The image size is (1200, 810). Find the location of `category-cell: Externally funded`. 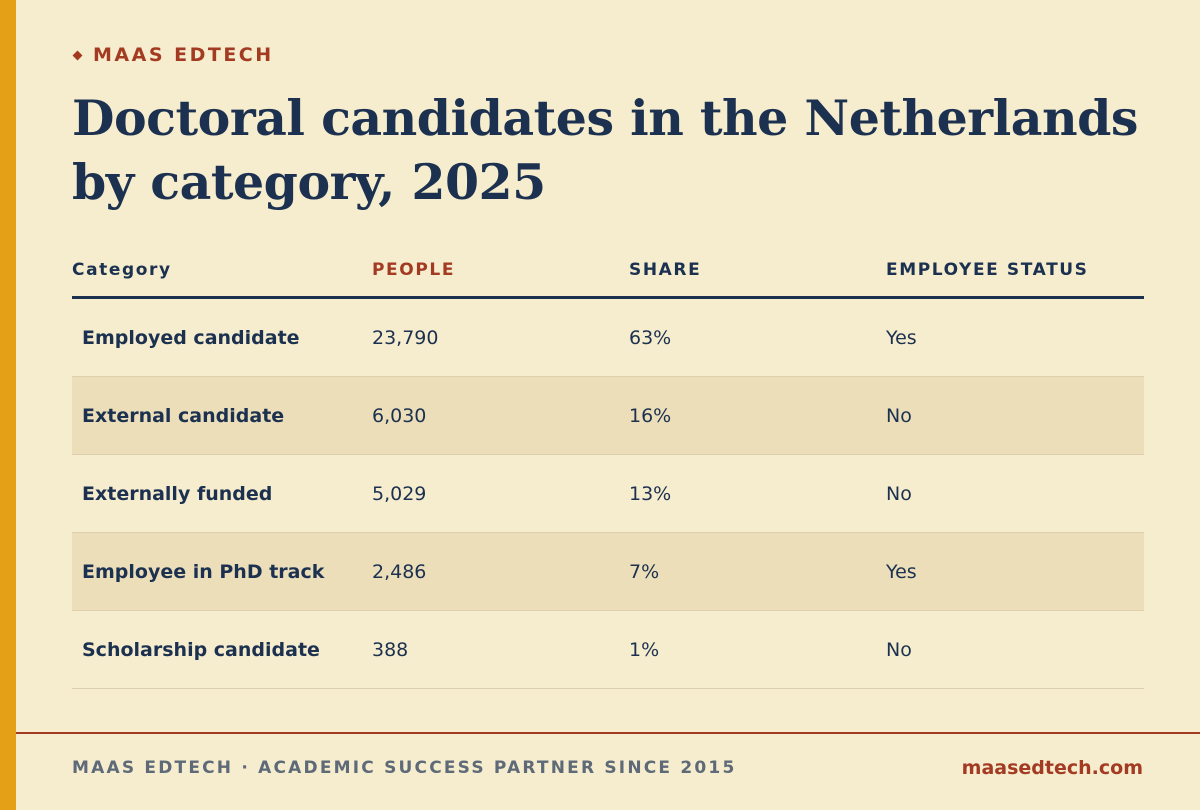

category-cell: Externally funded is located at coordinates (222, 493).